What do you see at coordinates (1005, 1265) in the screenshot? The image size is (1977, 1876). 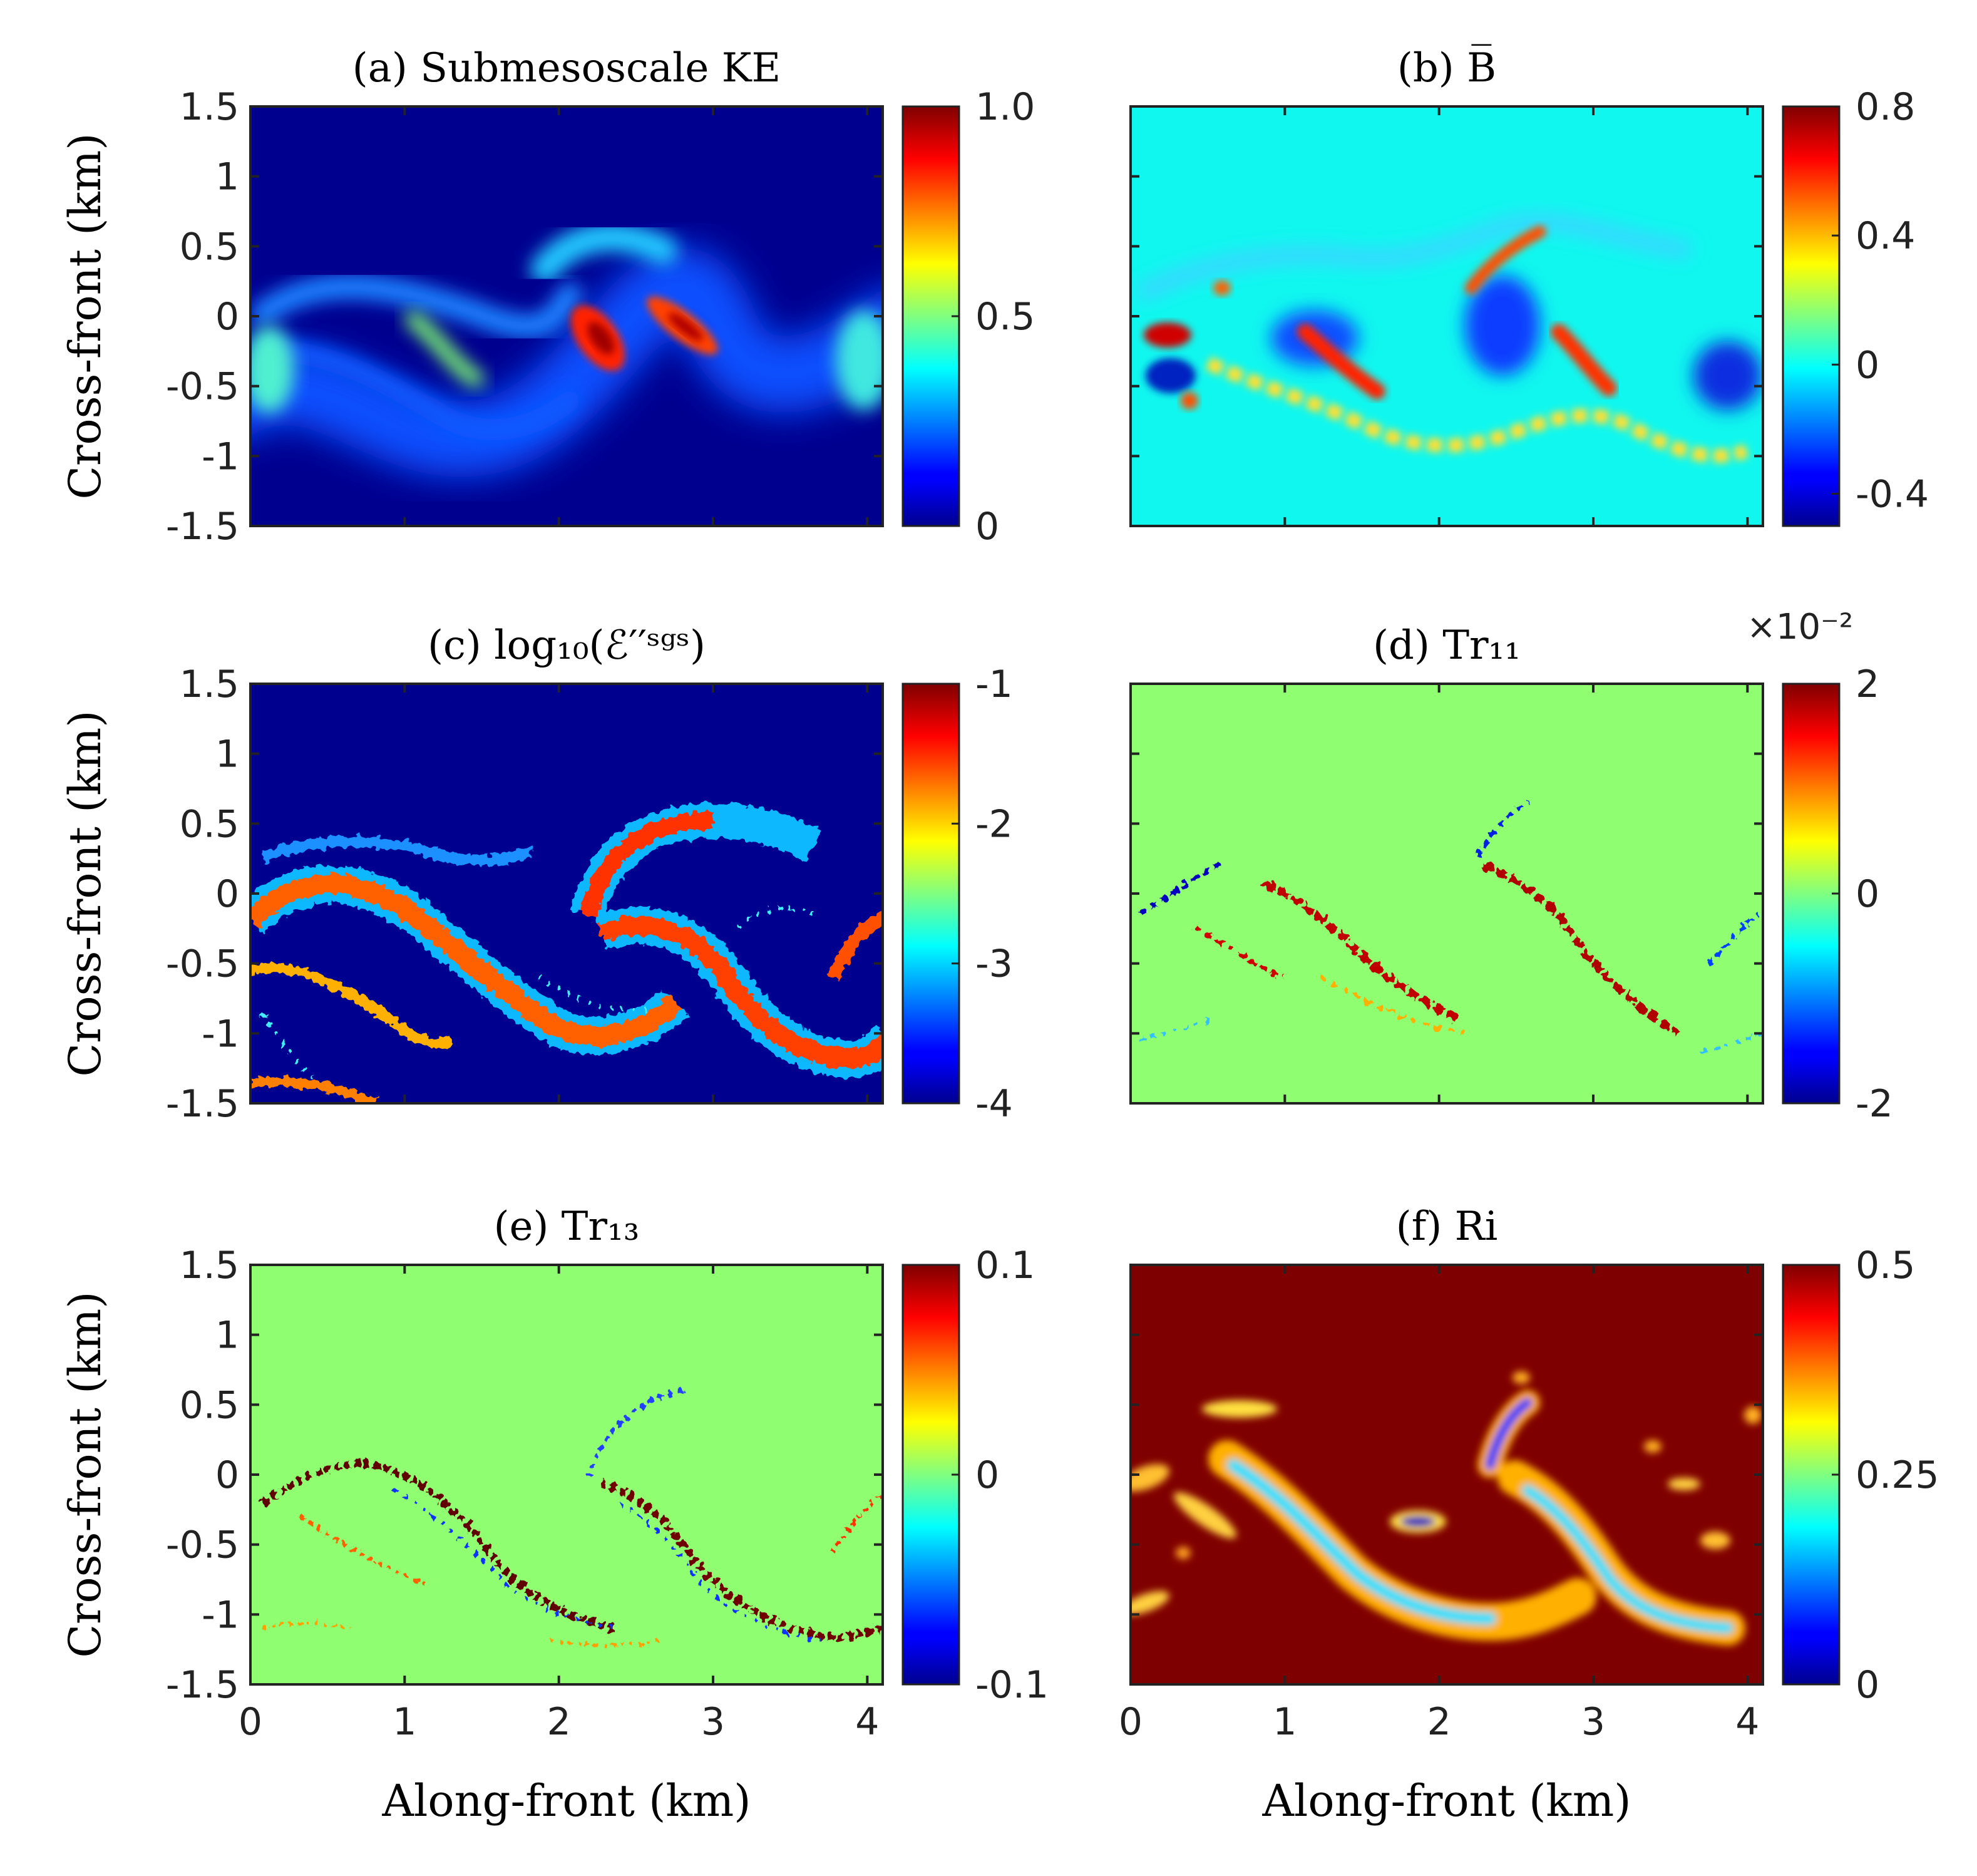 I see `colorbar-tick-label: 0.1` at bounding box center [1005, 1265].